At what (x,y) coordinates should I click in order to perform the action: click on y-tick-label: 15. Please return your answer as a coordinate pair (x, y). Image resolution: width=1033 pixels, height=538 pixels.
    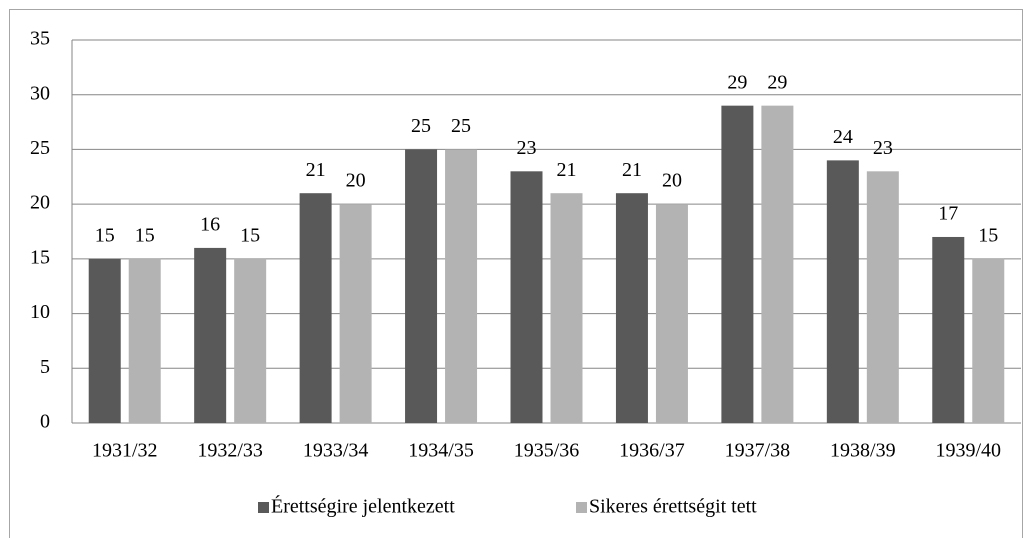
    Looking at the image, I should click on (40, 257).